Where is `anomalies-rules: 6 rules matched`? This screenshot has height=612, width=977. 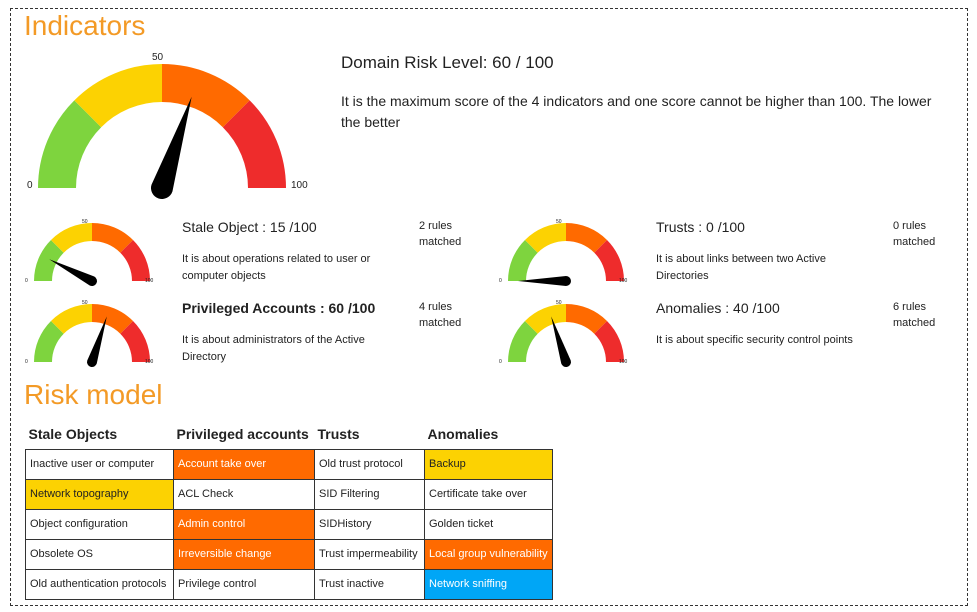 anomalies-rules: 6 rules matched is located at coordinates (914, 315).